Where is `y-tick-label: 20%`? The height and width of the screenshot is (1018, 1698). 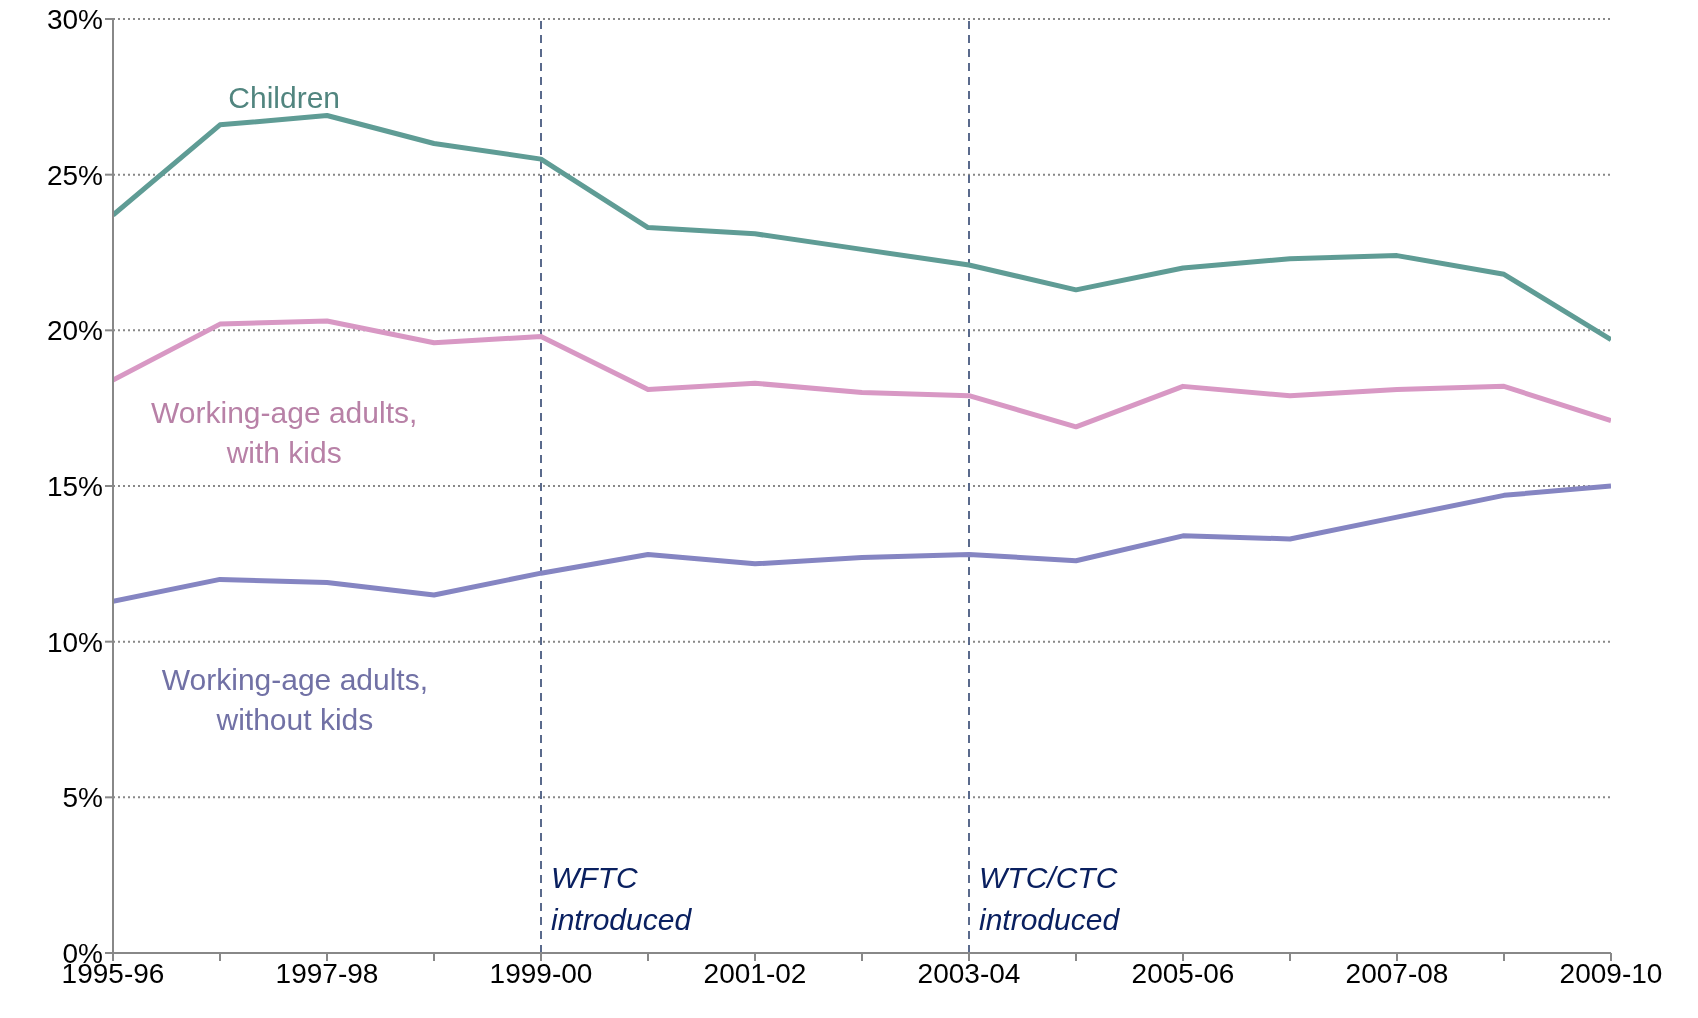
y-tick-label: 20% is located at coordinates (74, 331).